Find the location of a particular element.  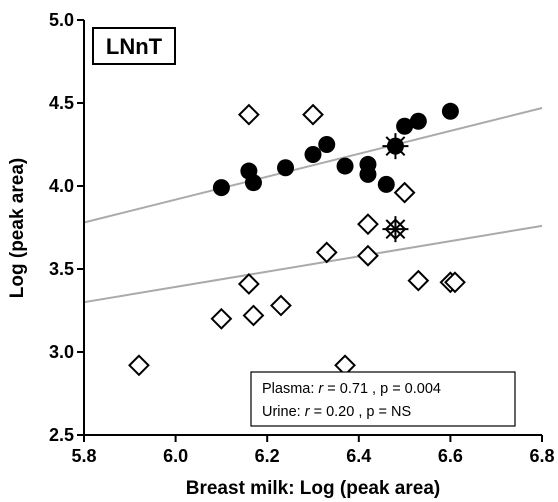

x-tick-label: 6.8 is located at coordinates (541, 456).